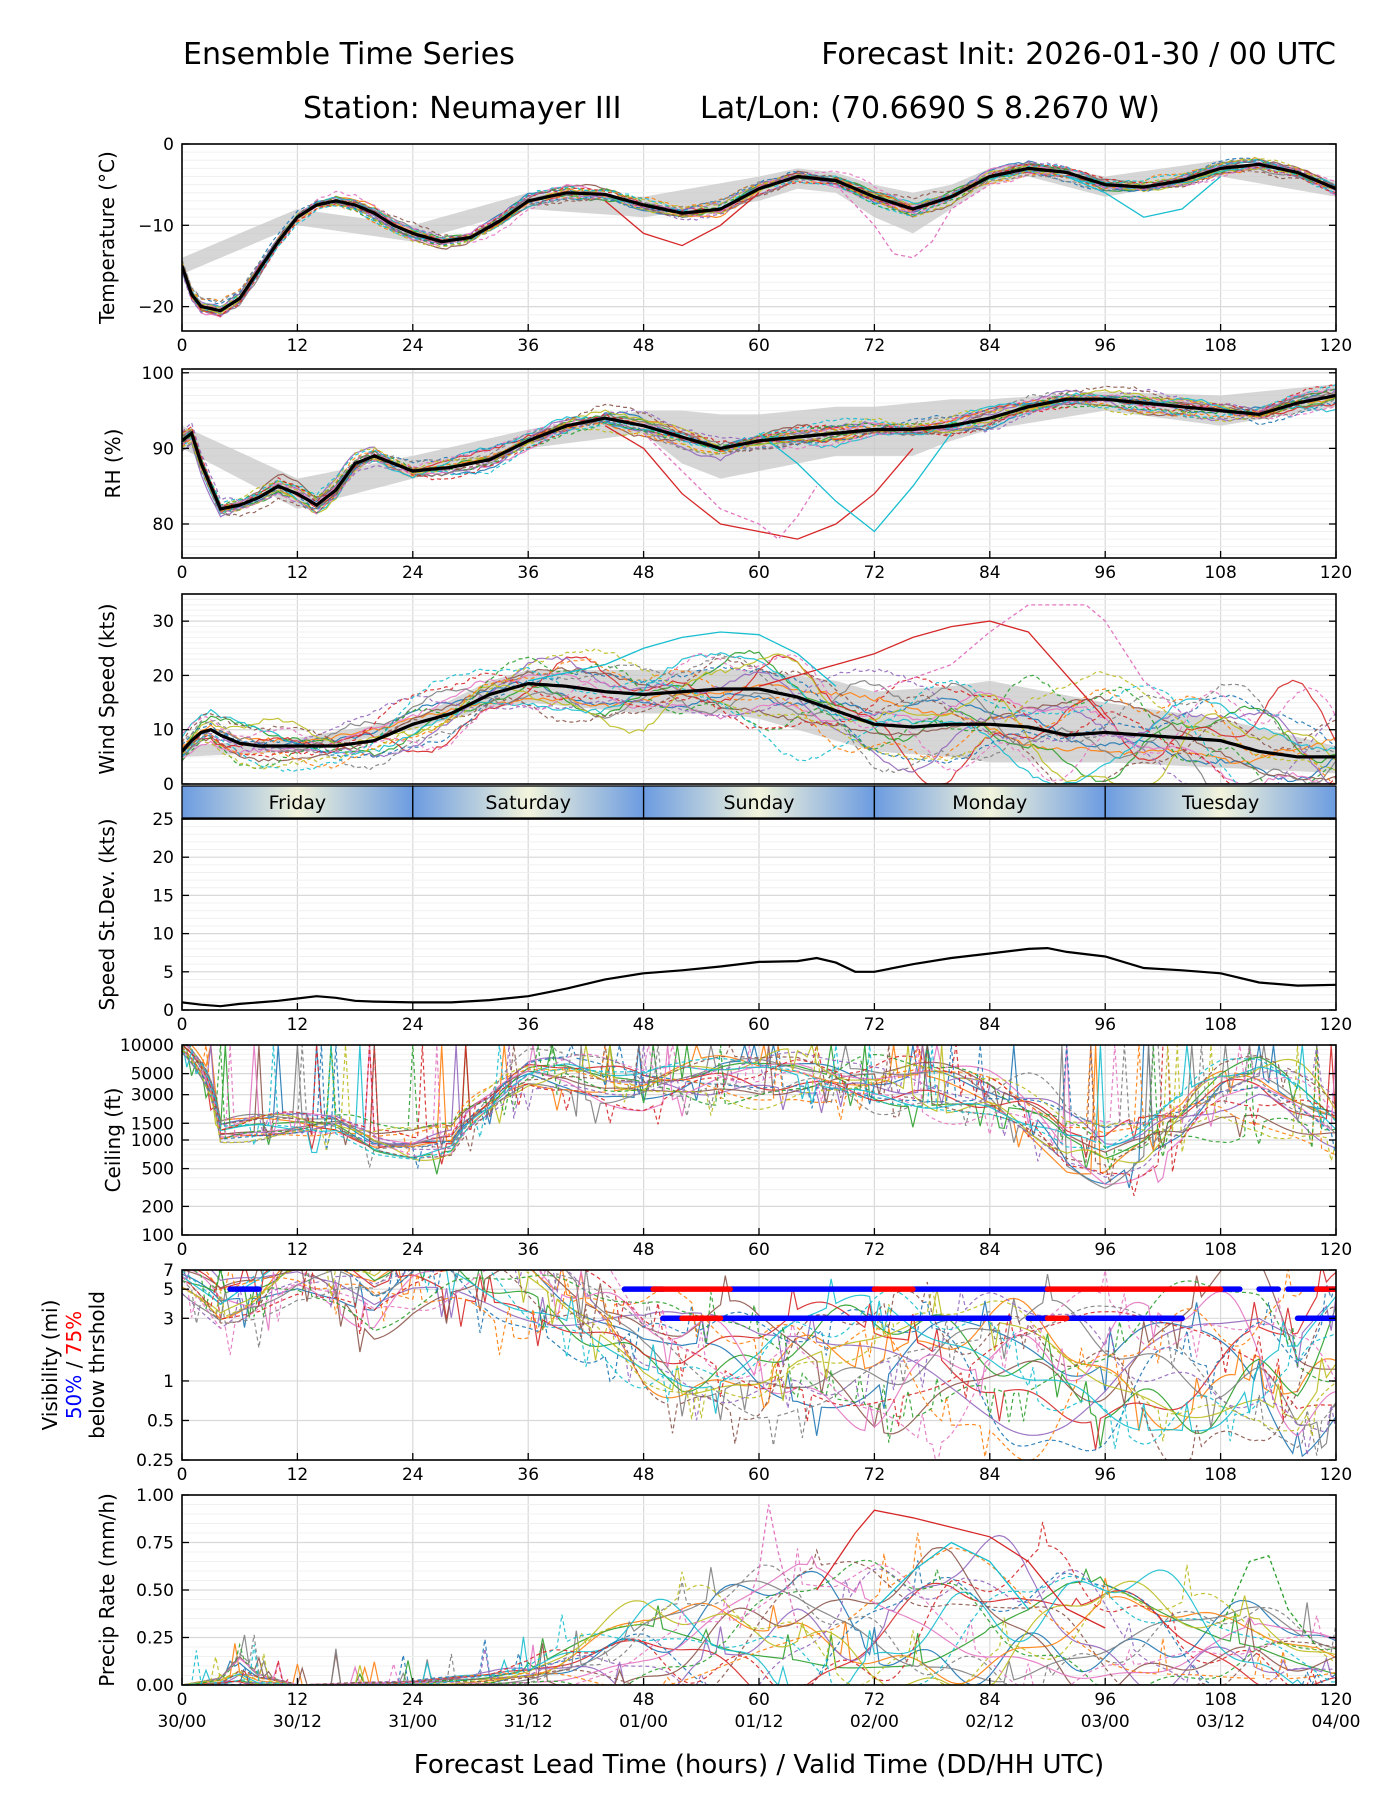 The width and height of the screenshot is (1400, 1800). I want to click on y-axis-rh: 100 90 80, so click(739, 449).